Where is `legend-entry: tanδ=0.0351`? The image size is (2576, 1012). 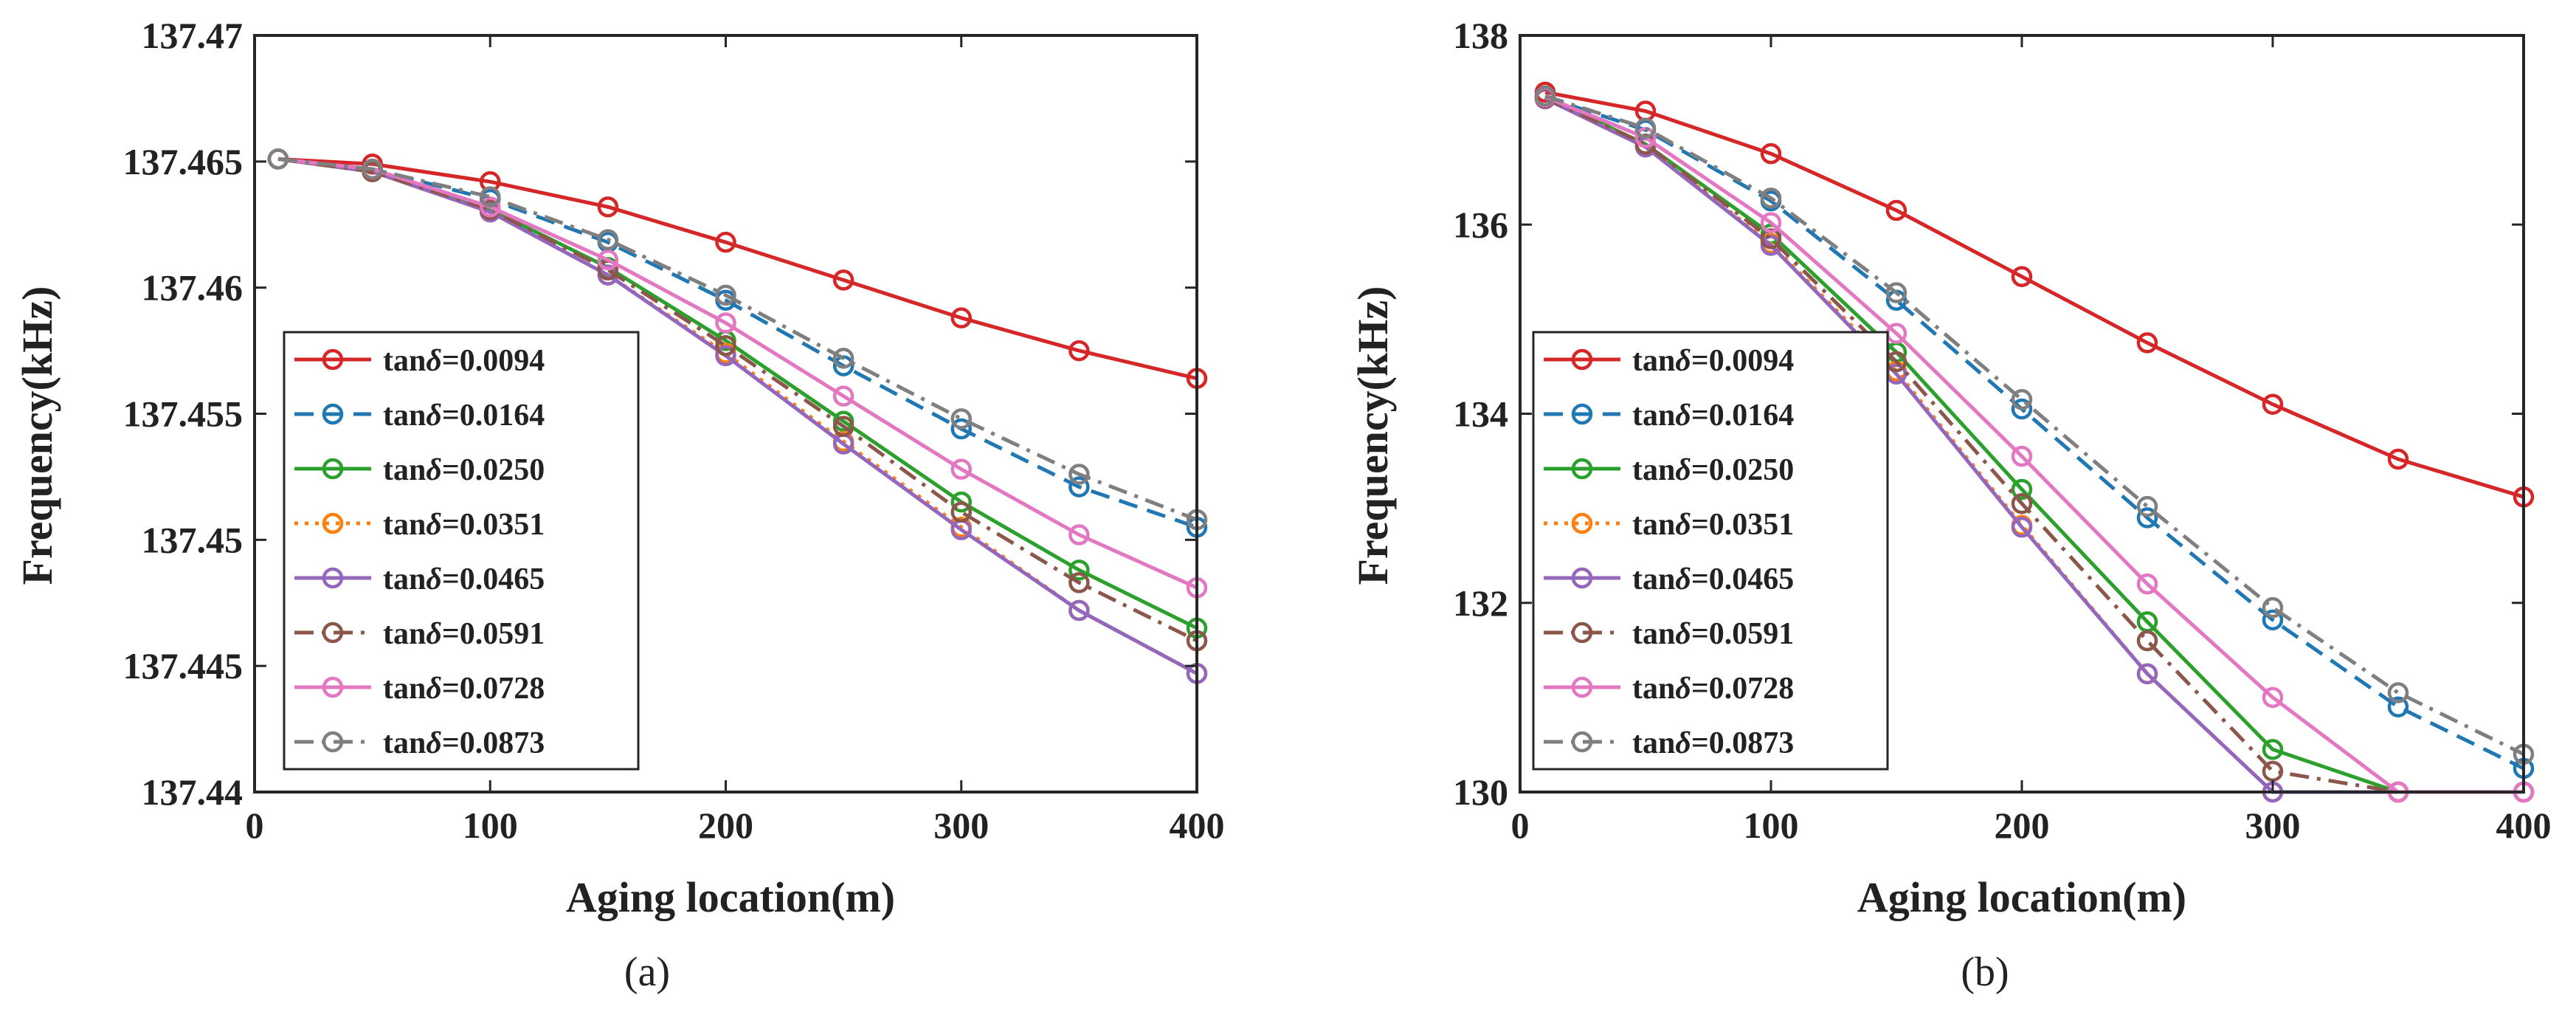
legend-entry: tanδ=0.0351 is located at coordinates (1669, 525).